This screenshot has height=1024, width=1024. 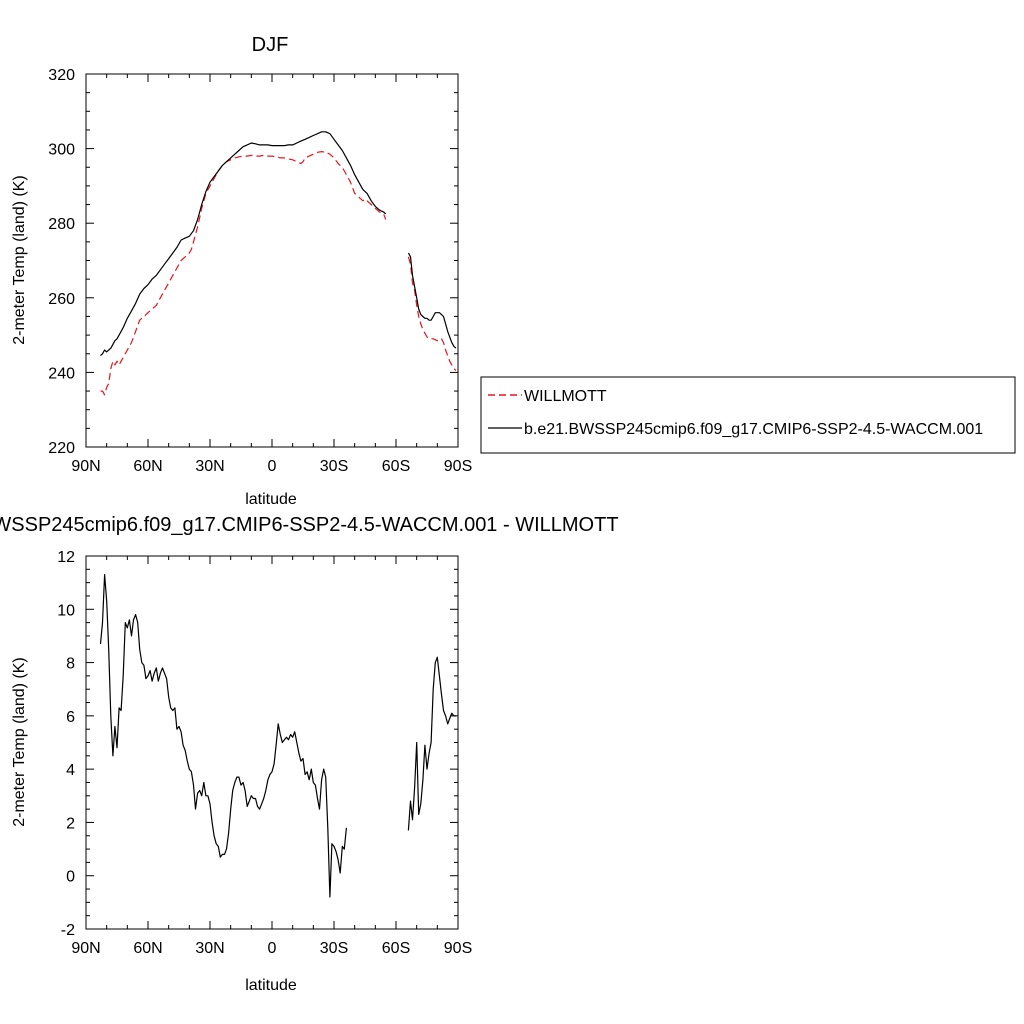 What do you see at coordinates (396, 948) in the screenshot?
I see `bottom-x-tick-label: 60S` at bounding box center [396, 948].